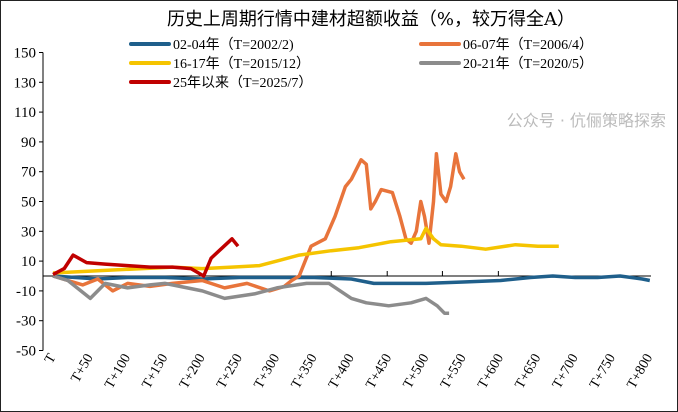  Describe the element at coordinates (529, 372) in the screenshot. I see `x-tick-label: T+650` at that location.